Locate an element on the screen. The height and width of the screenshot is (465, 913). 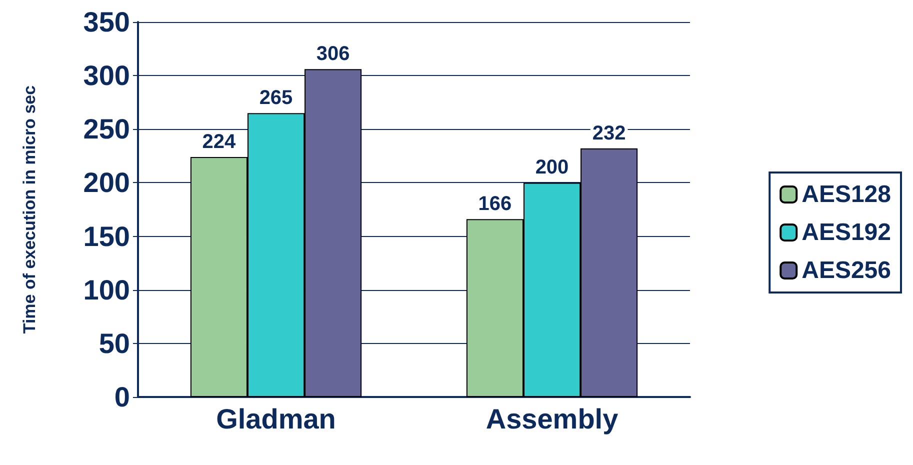
y-tick-label: 250 is located at coordinates (106, 129).